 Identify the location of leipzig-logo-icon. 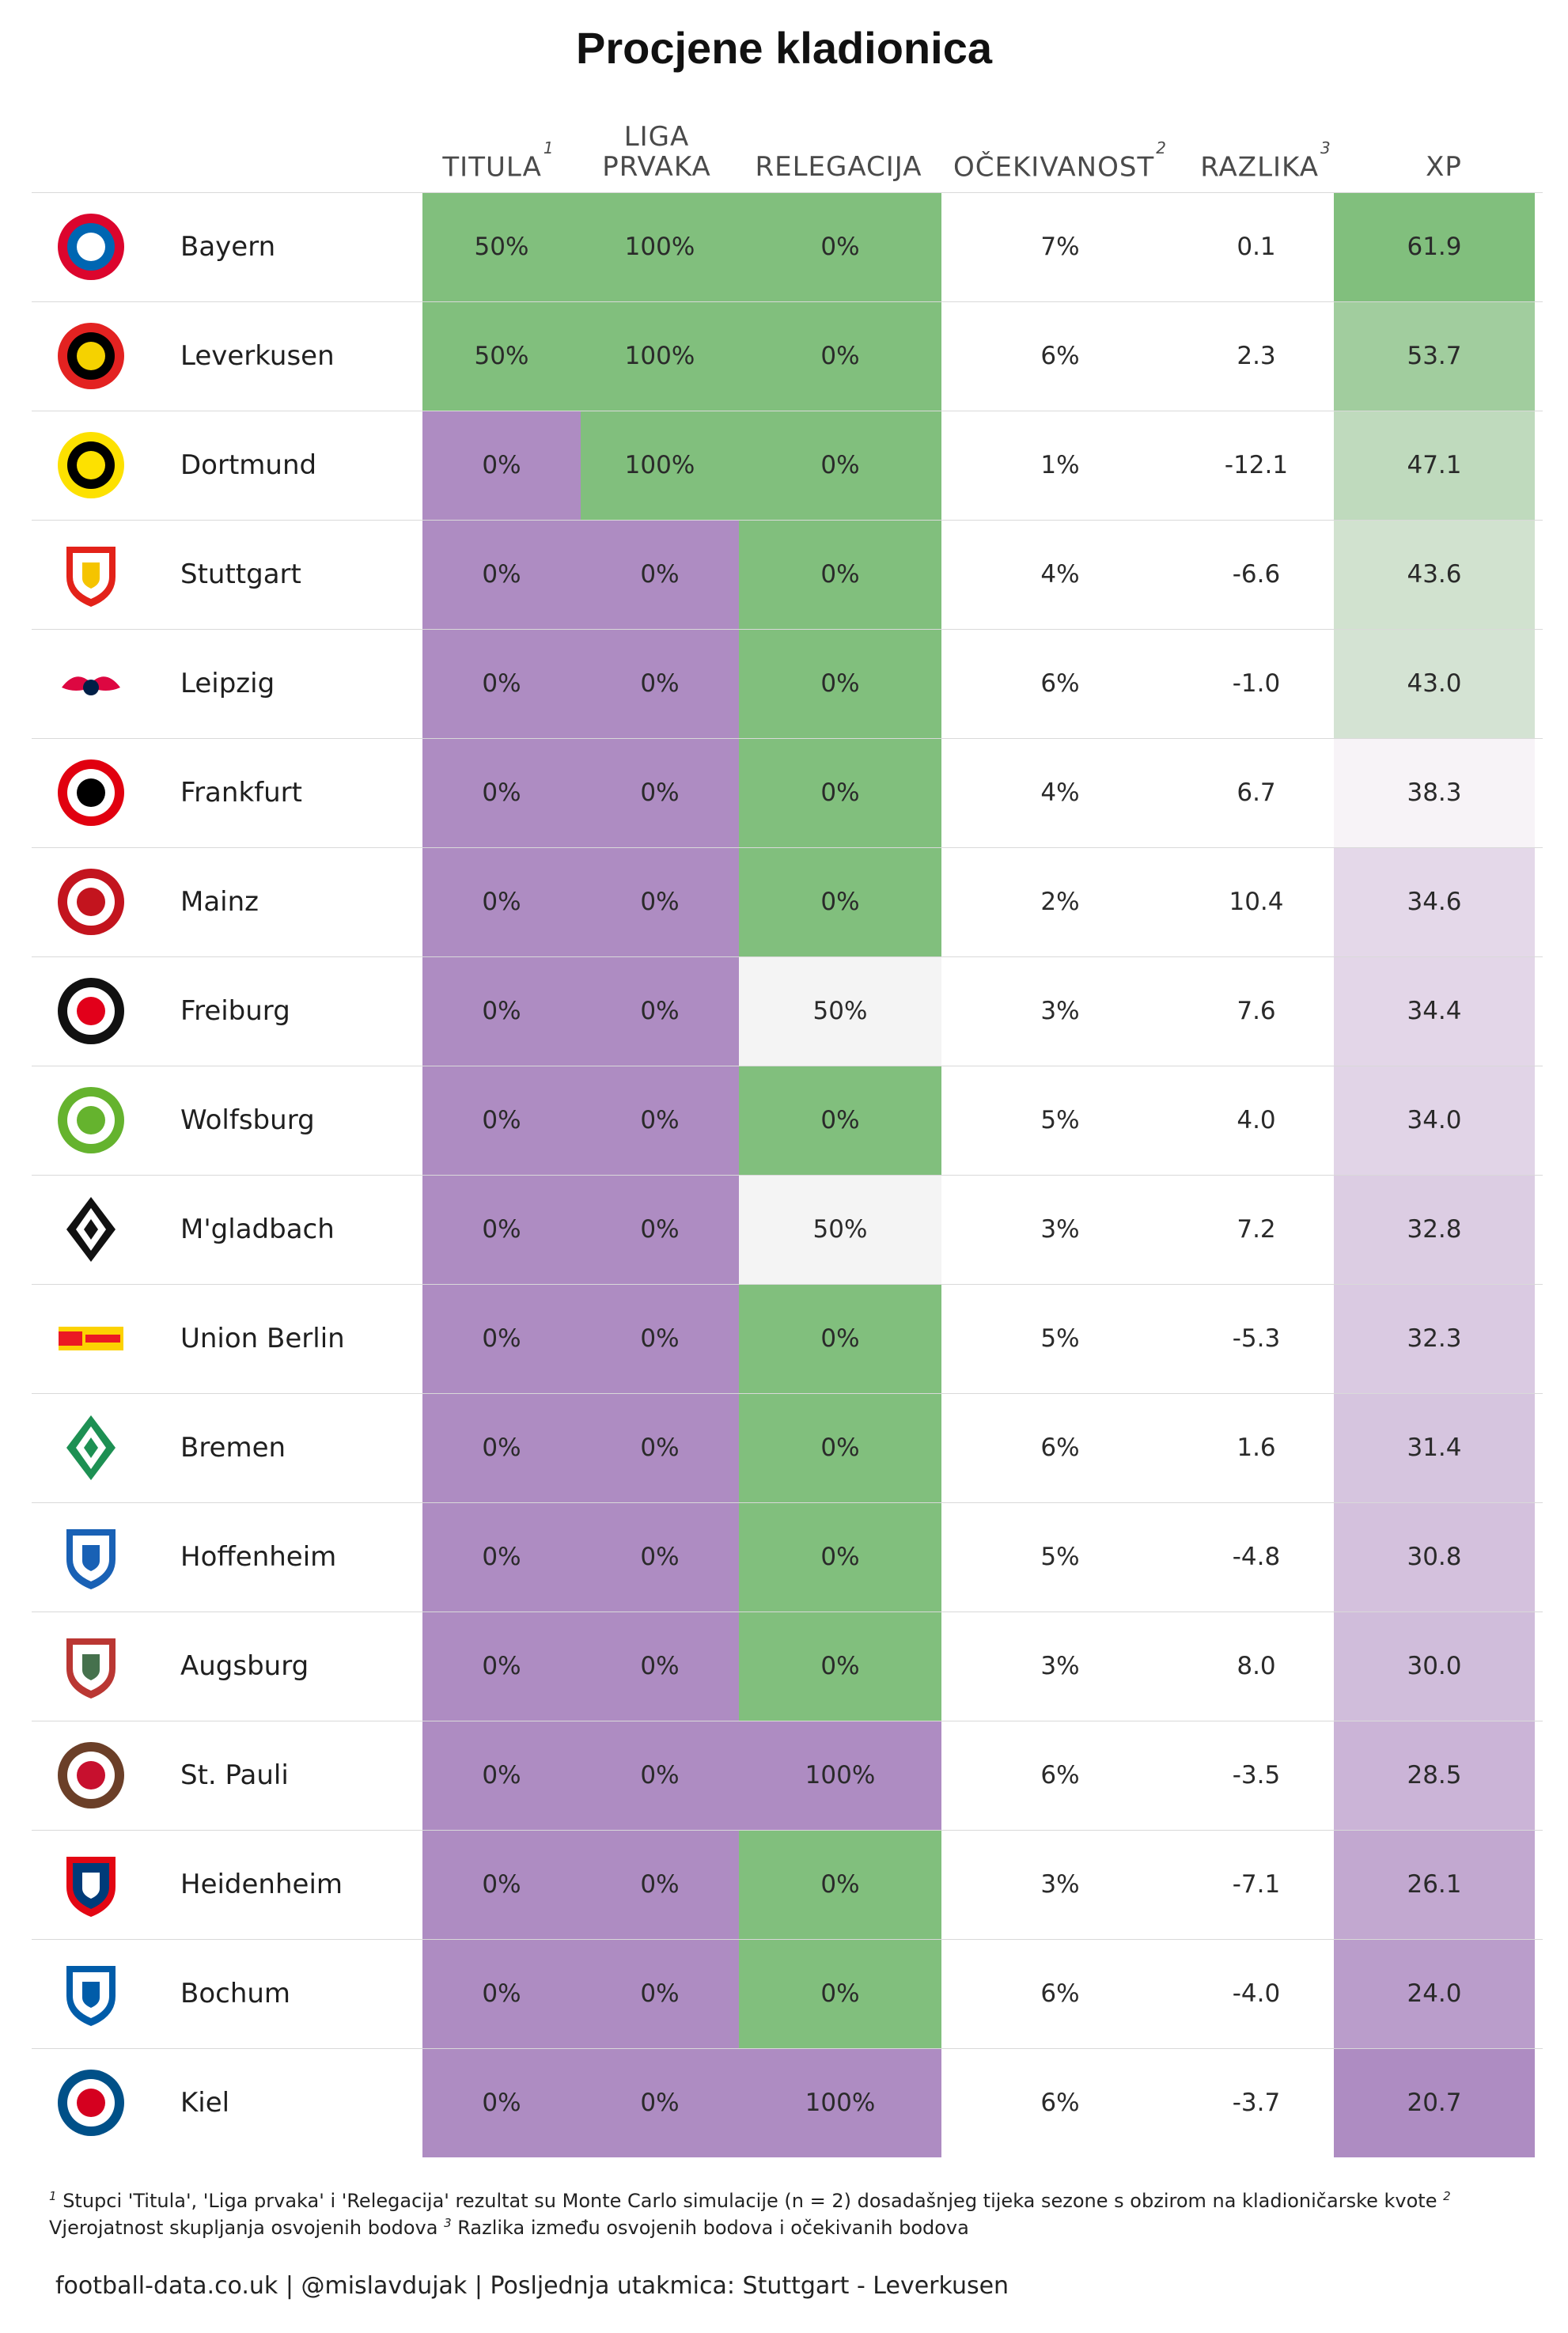
(91, 685).